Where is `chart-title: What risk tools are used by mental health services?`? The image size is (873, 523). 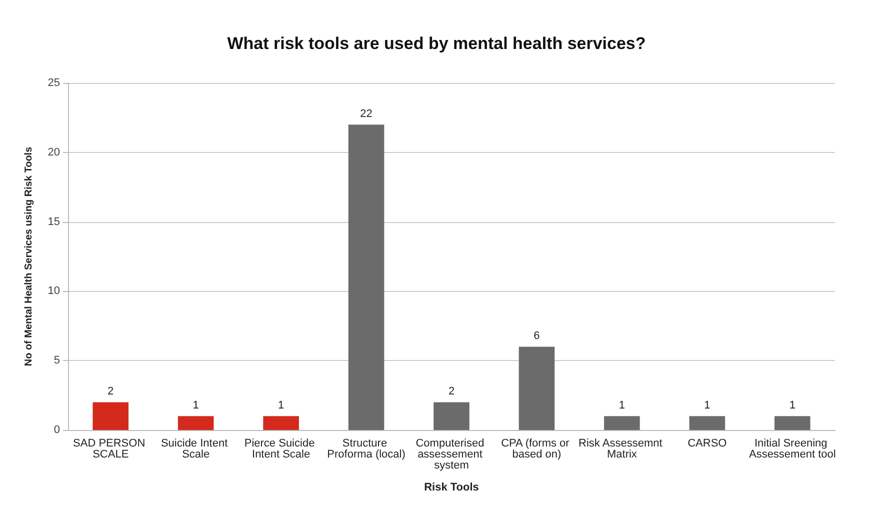 chart-title: What risk tools are used by mental health services? is located at coordinates (436, 43).